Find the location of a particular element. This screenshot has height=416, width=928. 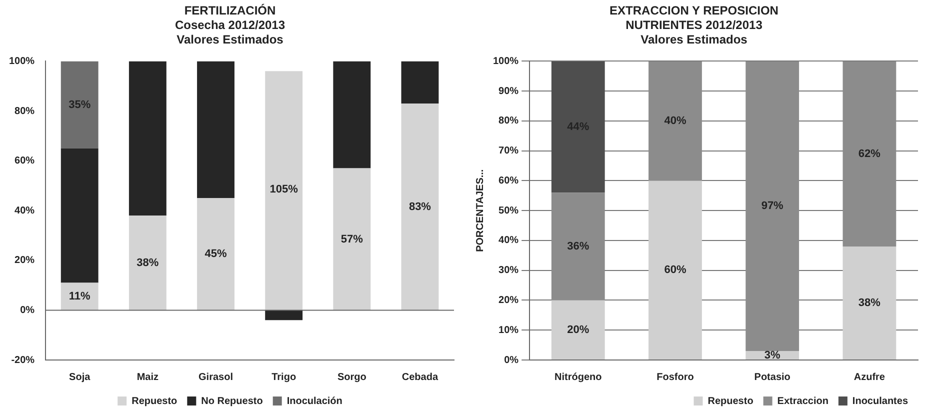

chart-subtitle: Valores Estimados is located at coordinates (694, 39).